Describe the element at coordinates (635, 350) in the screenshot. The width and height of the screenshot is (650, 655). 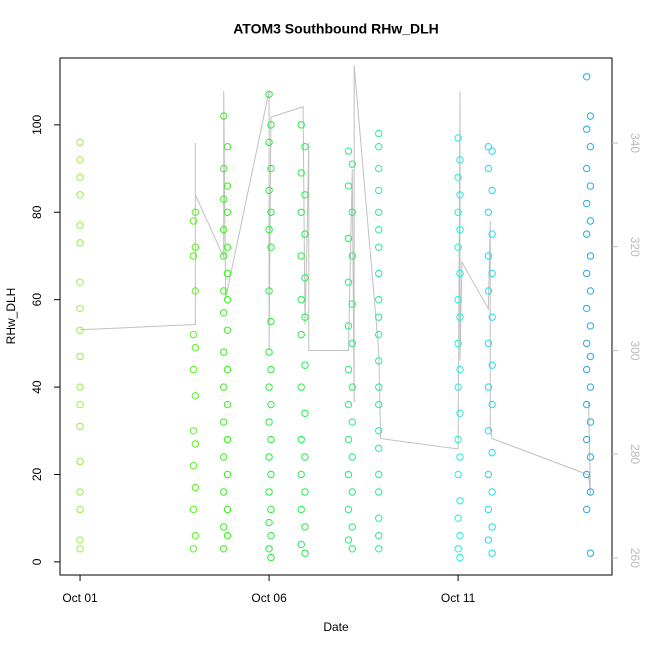
I see `y2-tick-label: 300` at that location.